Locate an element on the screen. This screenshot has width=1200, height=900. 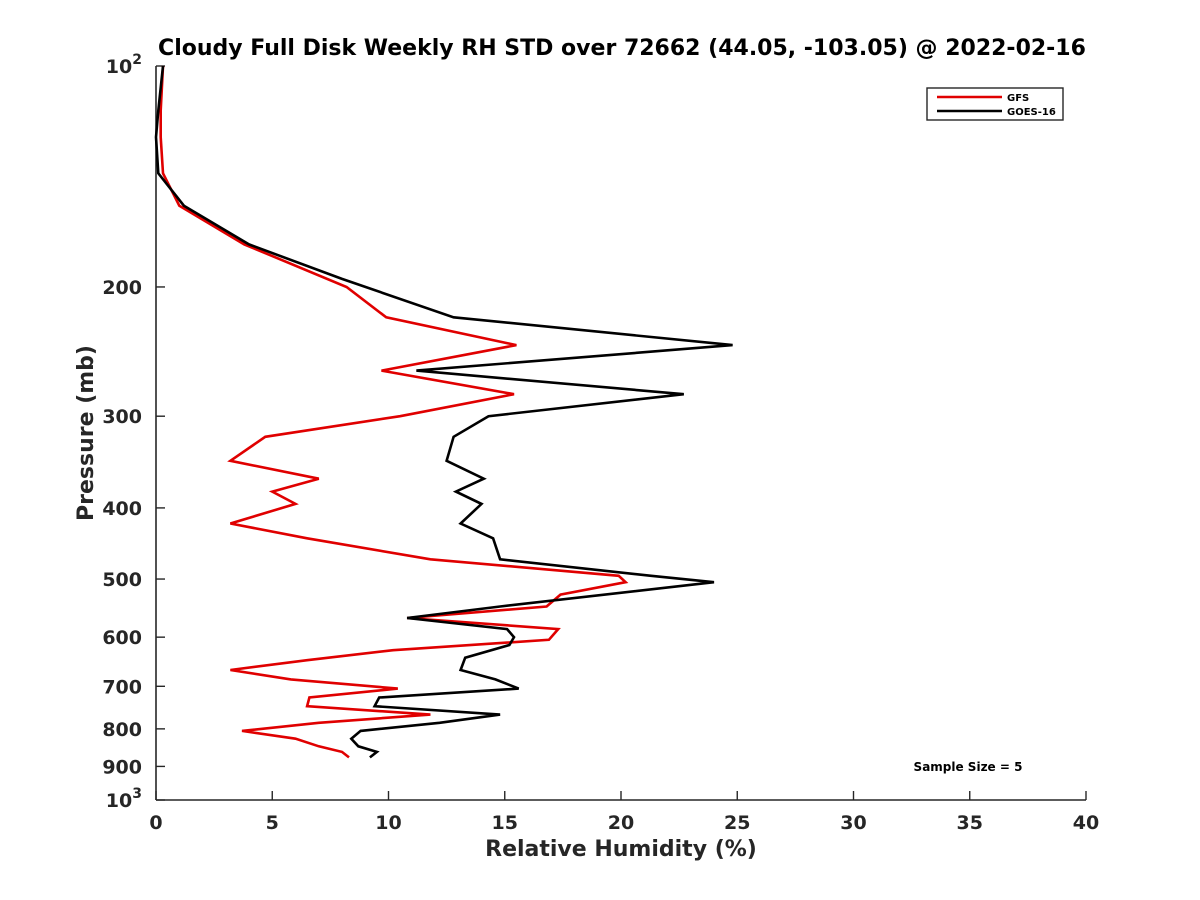
y-tick-label: 800 is located at coordinates (122, 730).